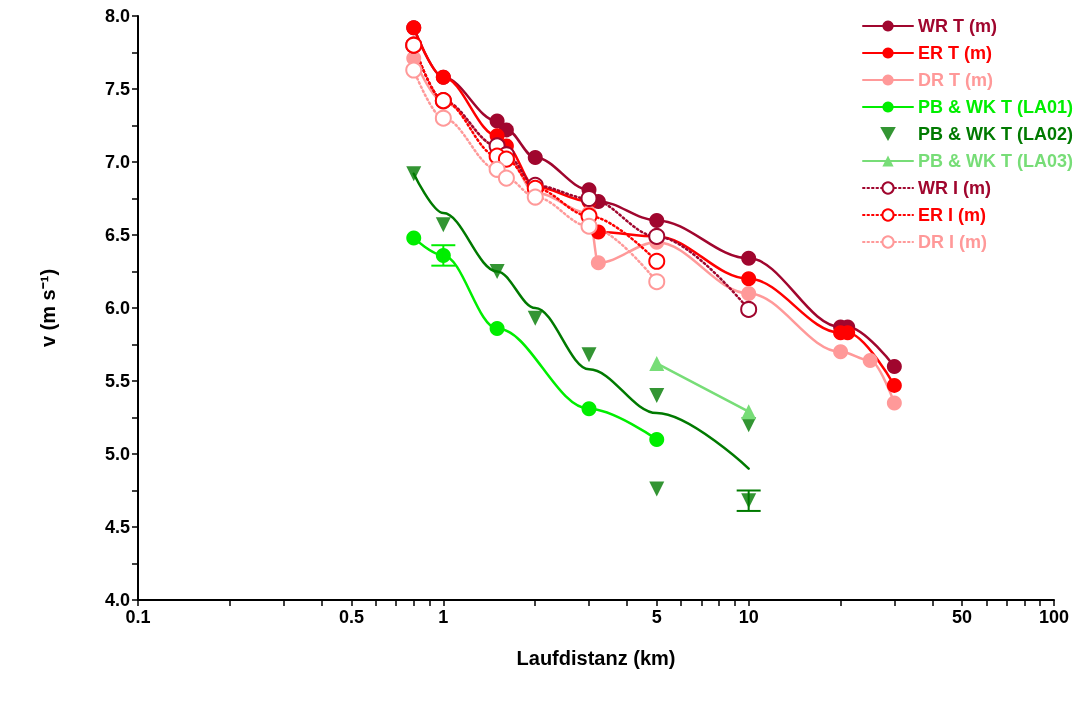  I want to click on y-tick-label: 7.0, so click(117, 162).